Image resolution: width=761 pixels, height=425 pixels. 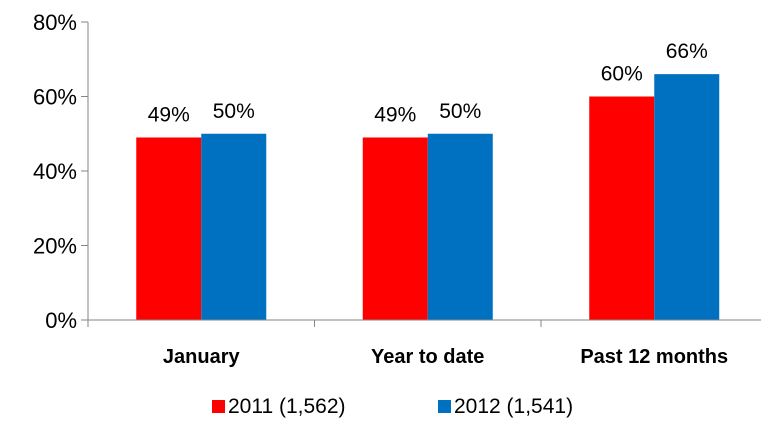 I want to click on y-tick-label-4: 80%, so click(x=55, y=22).